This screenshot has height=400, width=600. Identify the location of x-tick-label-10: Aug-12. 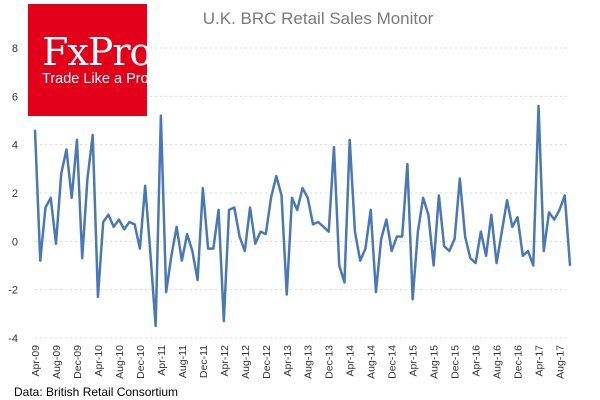
(246, 362).